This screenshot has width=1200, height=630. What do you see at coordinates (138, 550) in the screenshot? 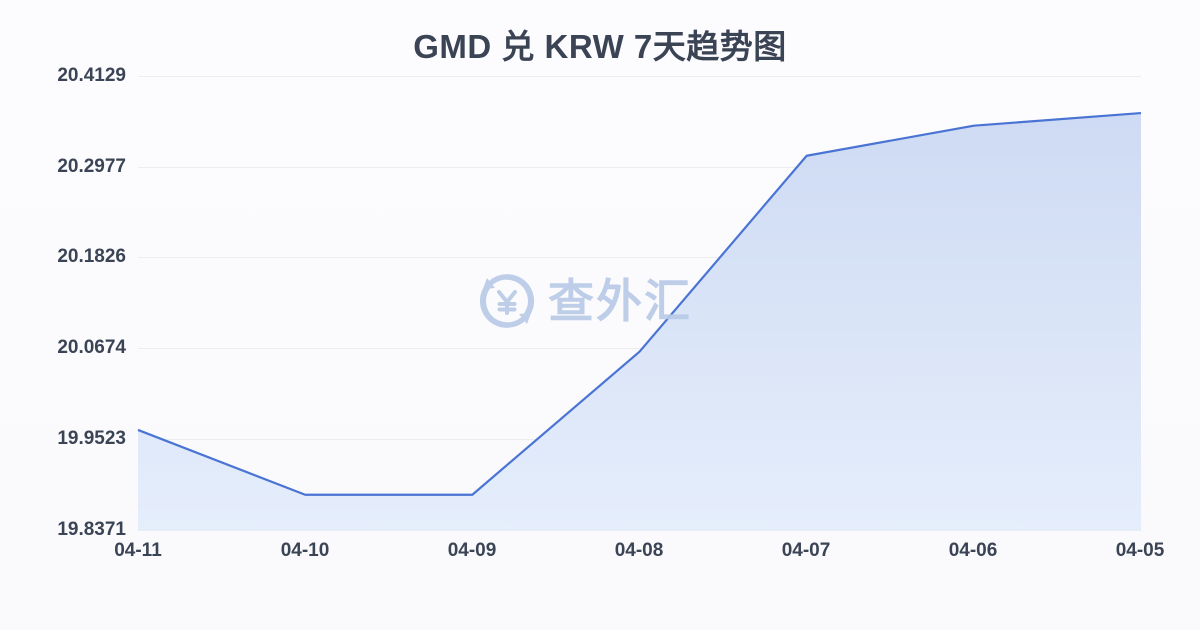
I see `x-tick-label: 04-11` at bounding box center [138, 550].